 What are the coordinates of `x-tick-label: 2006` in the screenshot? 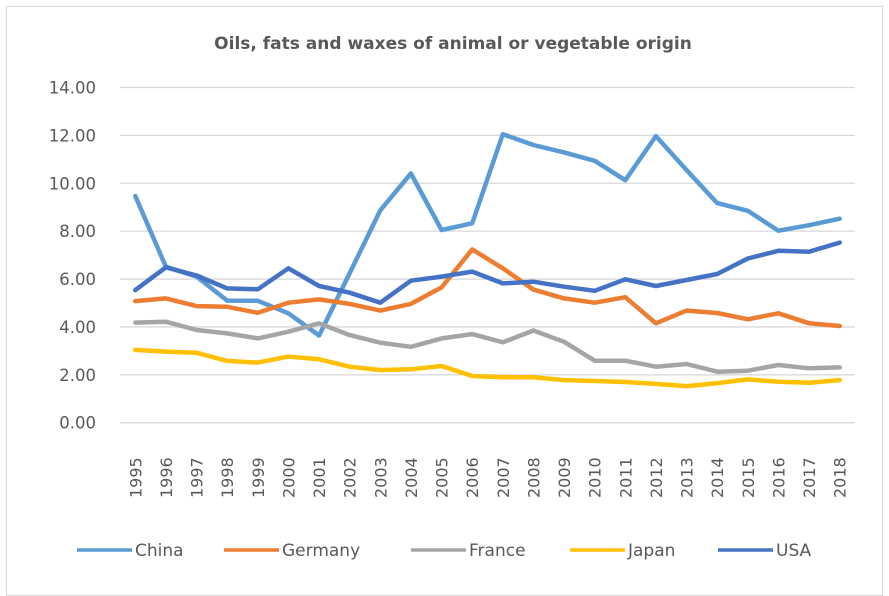 It's located at (472, 477).